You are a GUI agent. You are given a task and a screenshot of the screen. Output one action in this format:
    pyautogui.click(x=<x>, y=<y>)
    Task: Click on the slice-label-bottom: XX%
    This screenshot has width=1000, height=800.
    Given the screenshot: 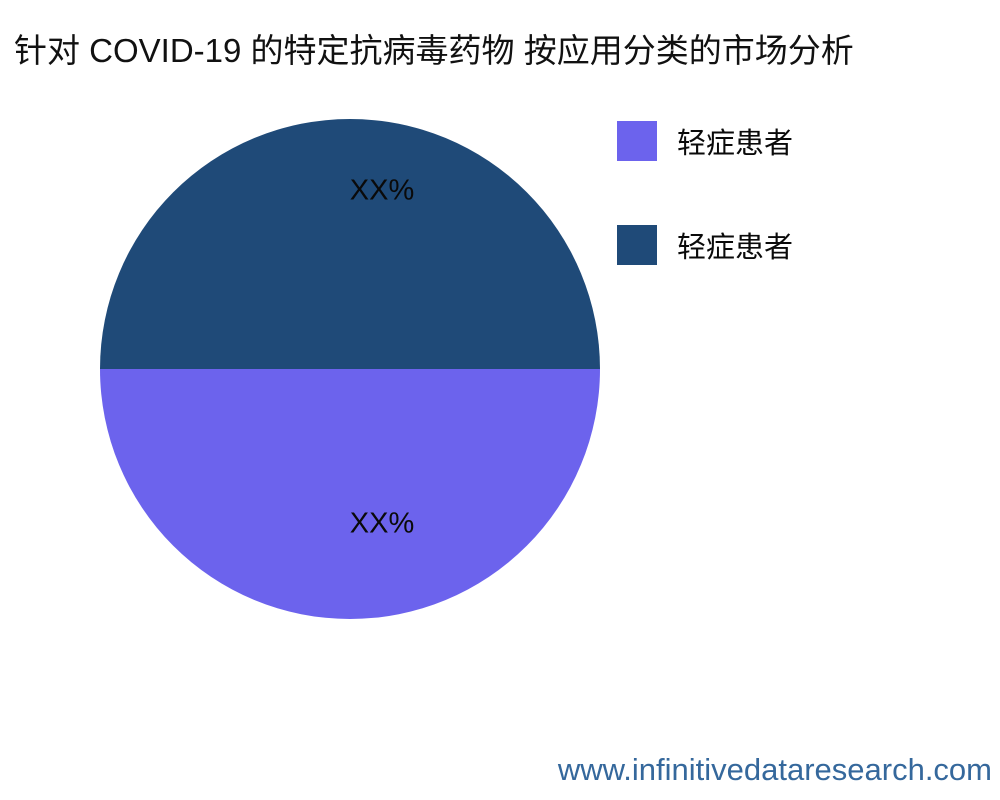 What is the action you would take?
    pyautogui.click(x=382, y=523)
    